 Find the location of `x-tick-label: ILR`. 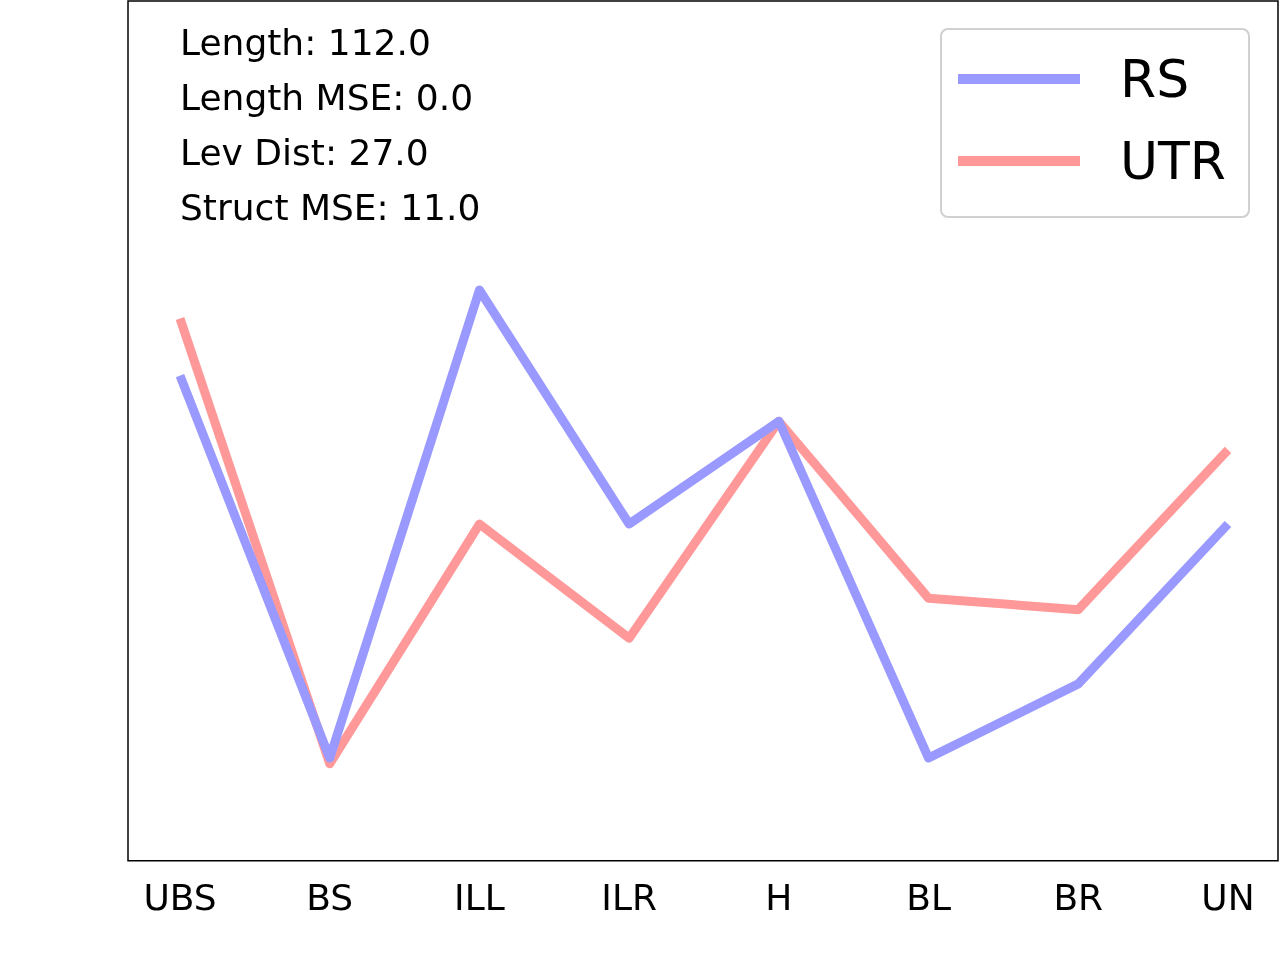

x-tick-label: ILR is located at coordinates (629, 897).